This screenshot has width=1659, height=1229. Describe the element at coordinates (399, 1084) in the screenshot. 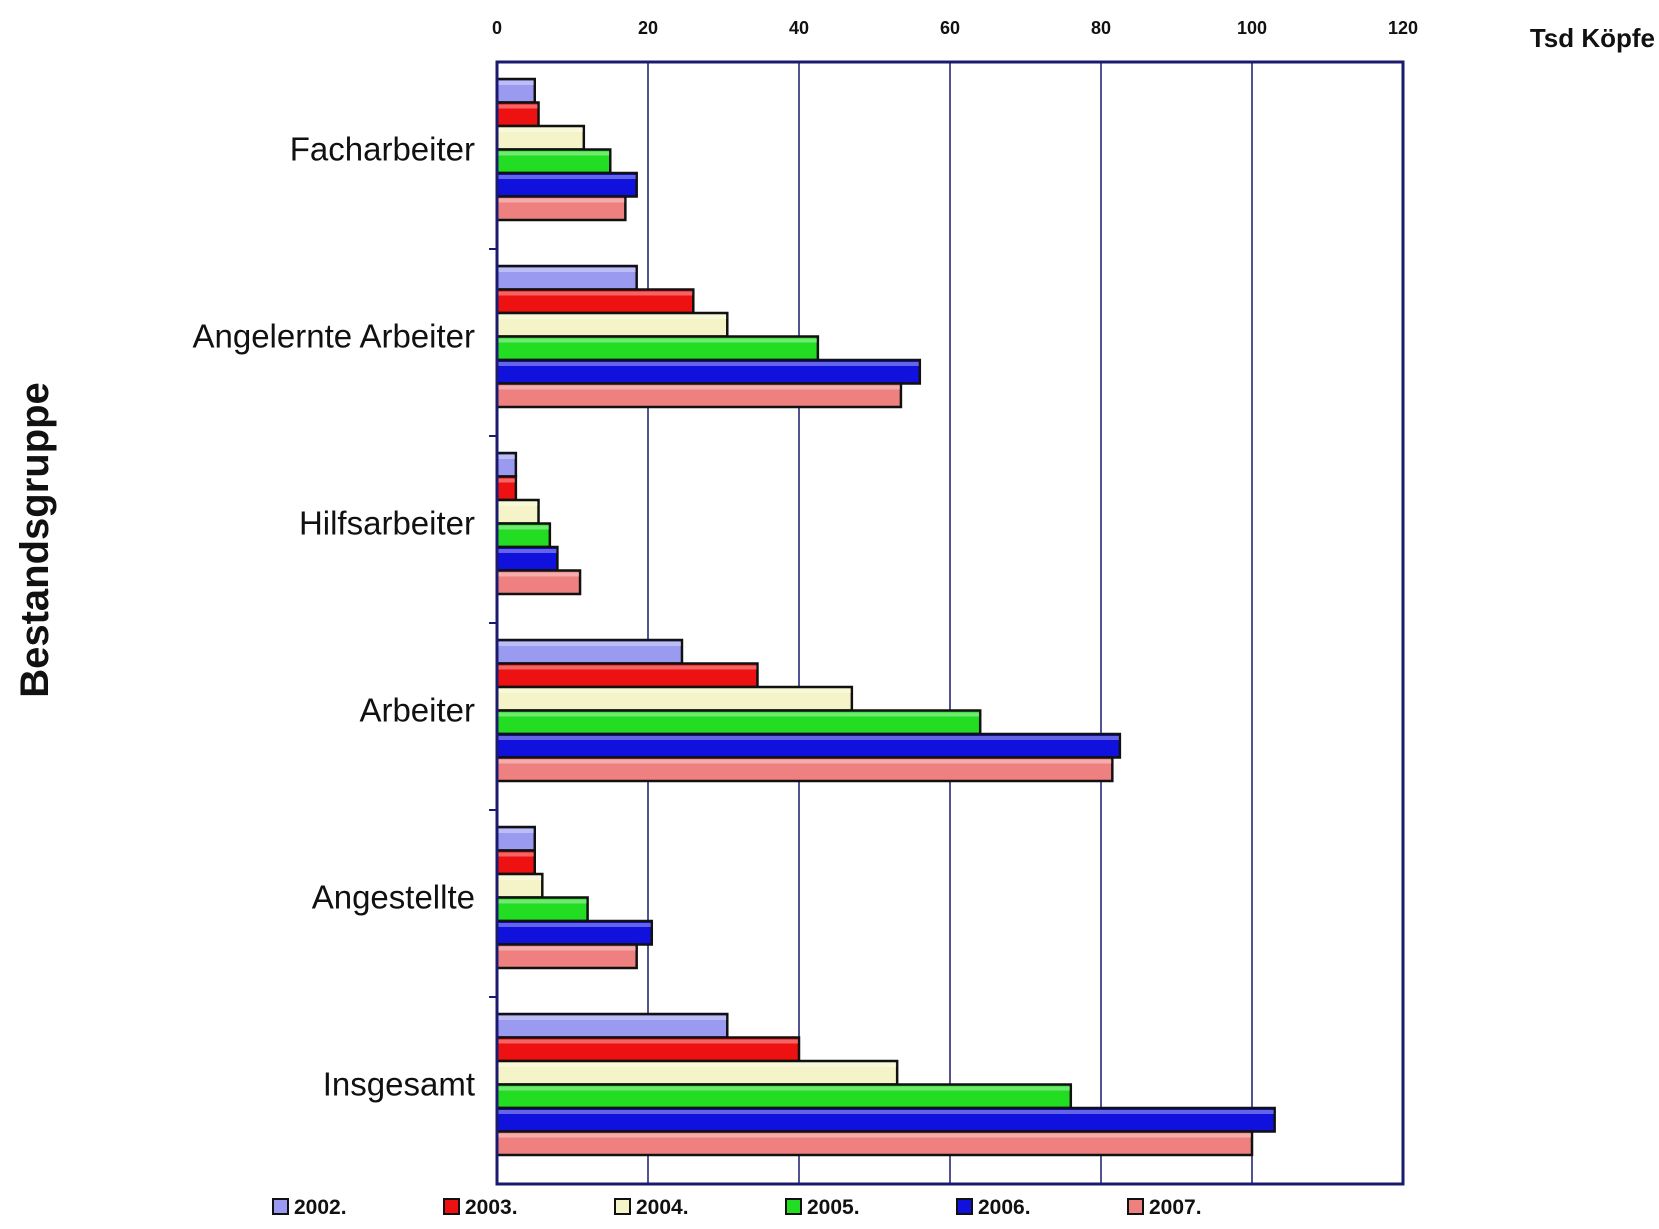

I see `category-label: Insgesamt` at that location.